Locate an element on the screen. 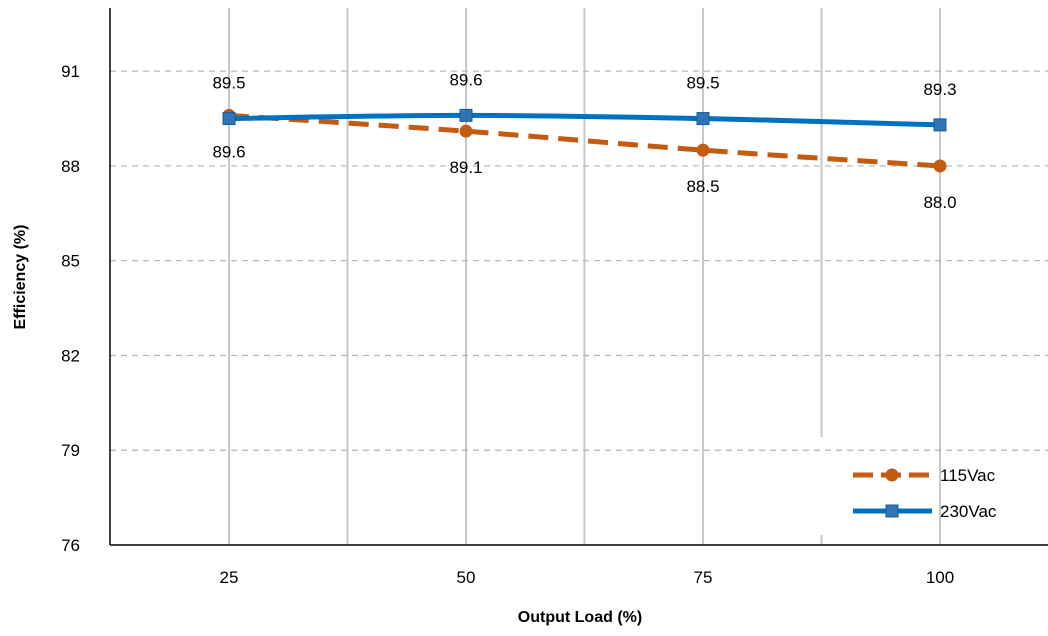  data-label: 88.0 is located at coordinates (939, 202).